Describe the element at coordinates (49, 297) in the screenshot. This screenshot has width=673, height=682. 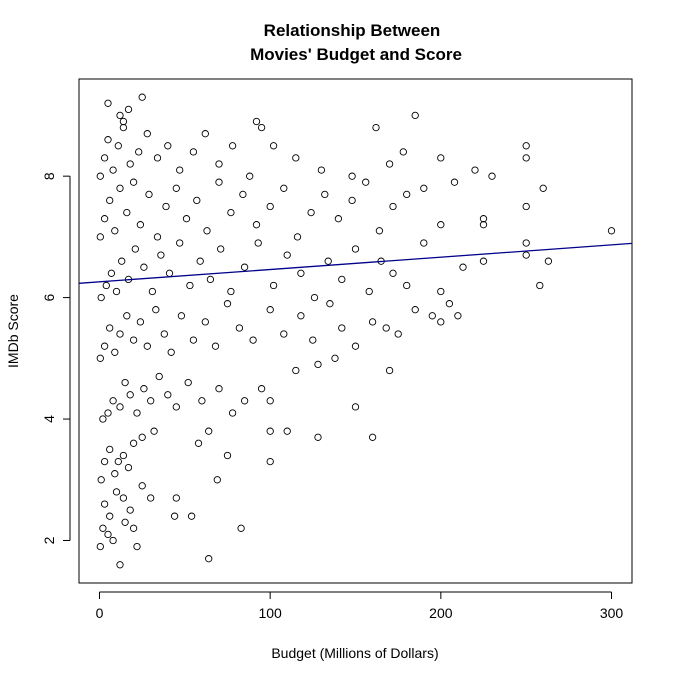
I see `y-tick-label: 6` at that location.